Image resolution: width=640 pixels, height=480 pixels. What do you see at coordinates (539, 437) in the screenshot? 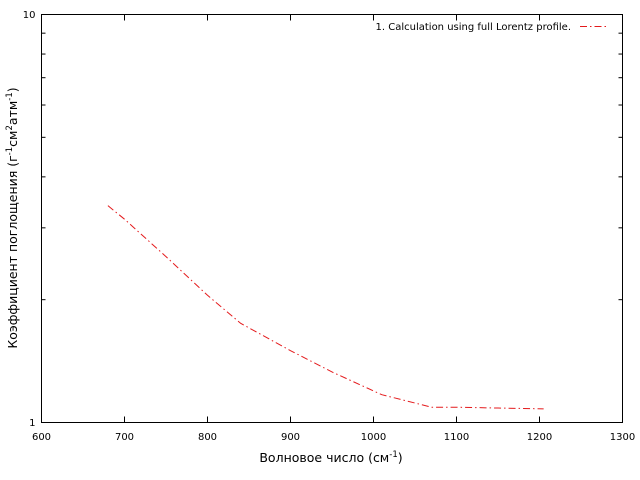
I see `x-tick-label: 1200` at bounding box center [539, 437].